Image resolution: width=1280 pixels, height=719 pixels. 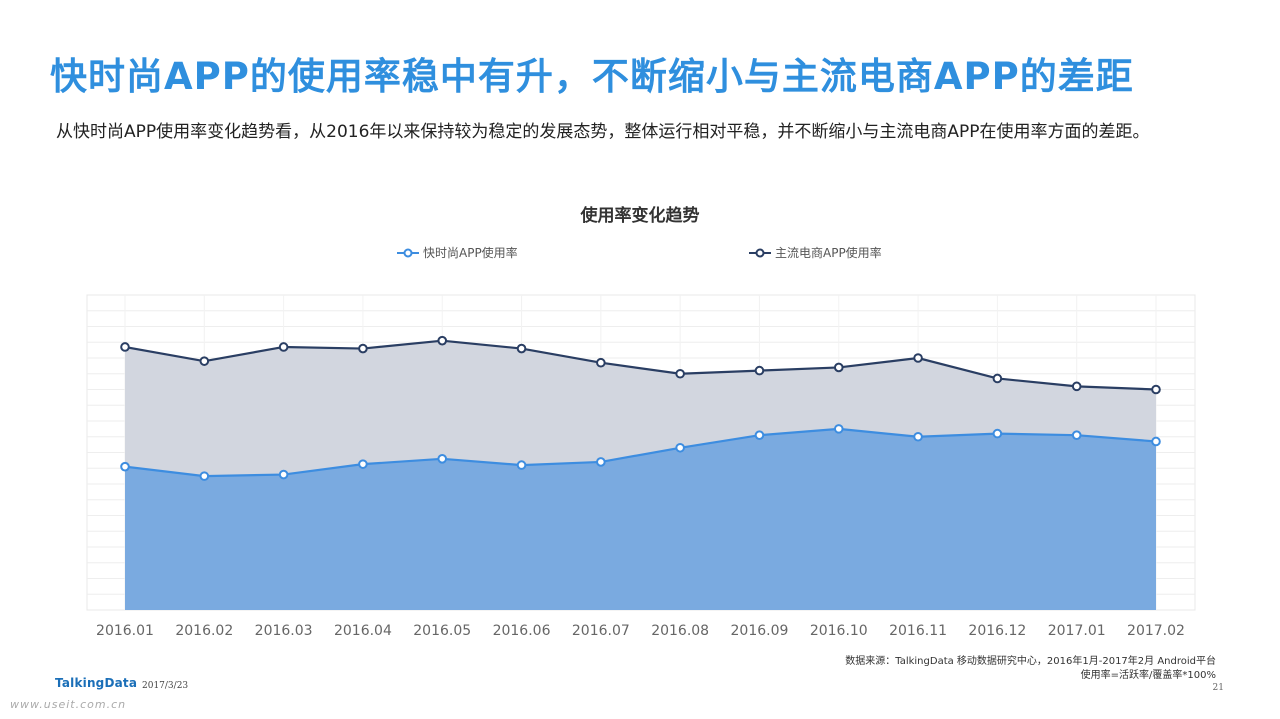 I want to click on report-date: 2017/3/23, so click(x=165, y=686).